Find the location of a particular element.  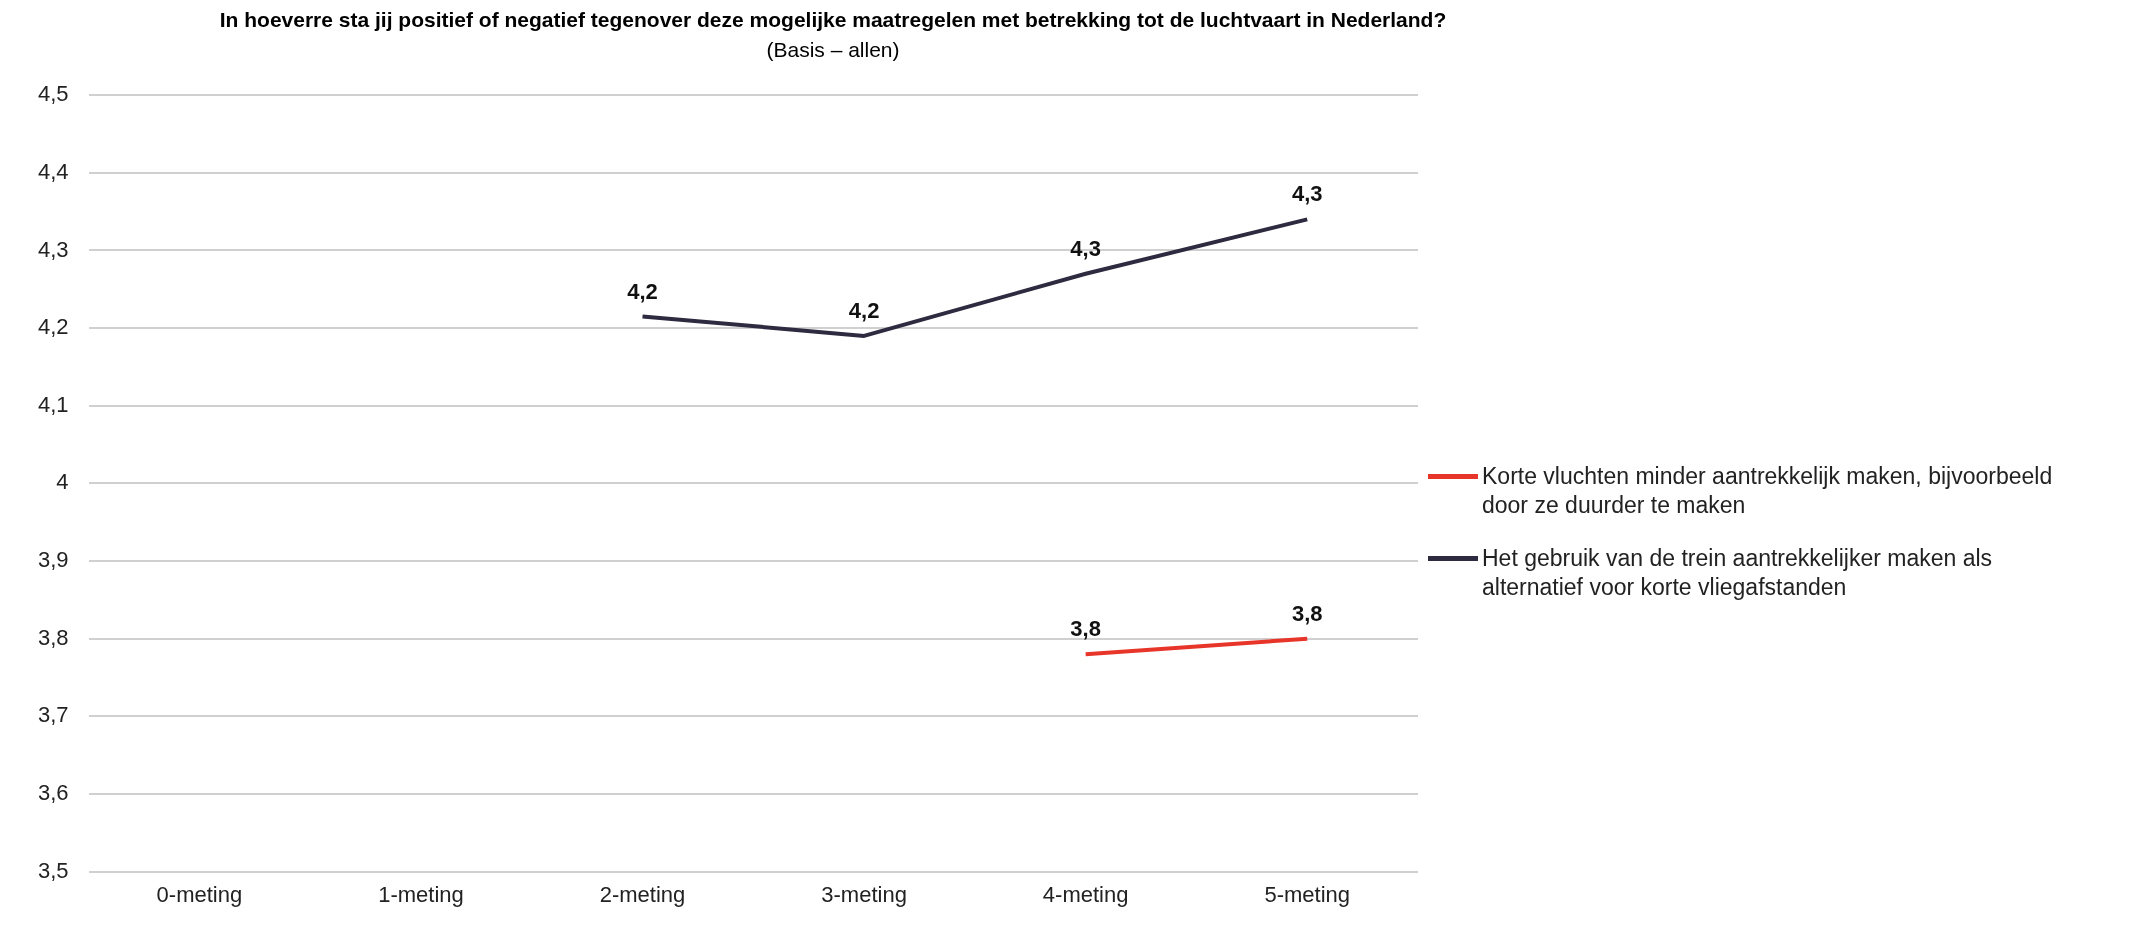

x-tick-label: 1-meting is located at coordinates (421, 894).